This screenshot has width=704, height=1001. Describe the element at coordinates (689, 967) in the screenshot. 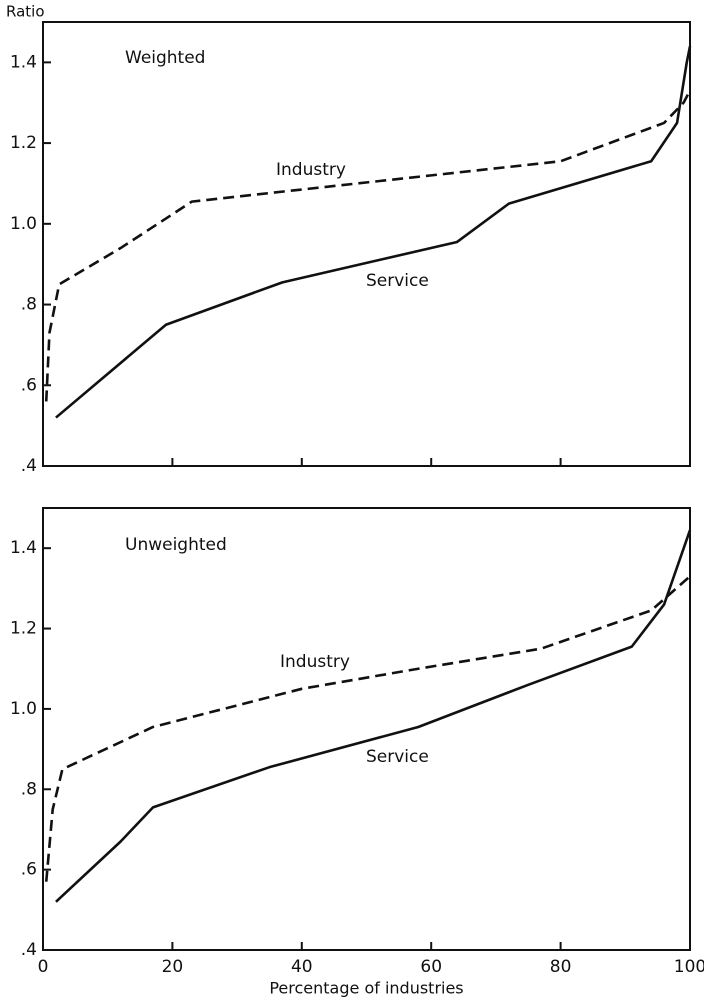

I see `x-tick-label: 100` at that location.